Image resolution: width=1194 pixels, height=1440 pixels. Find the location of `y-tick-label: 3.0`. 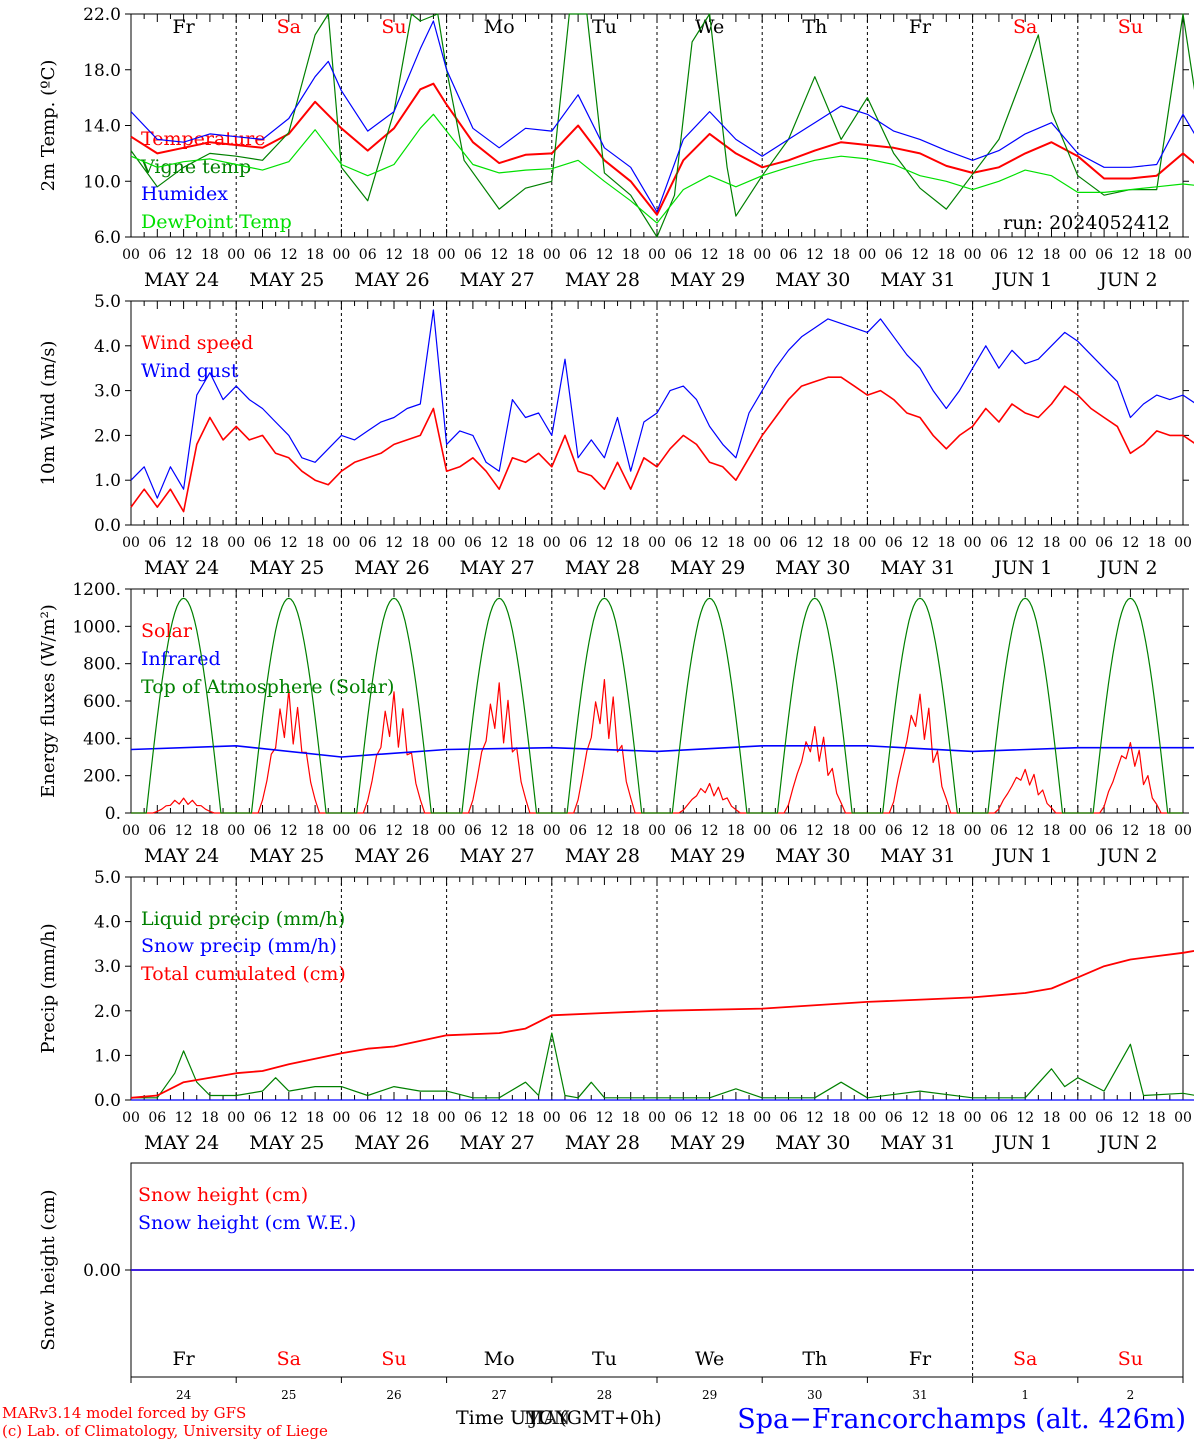

y-tick-label: 3.0 is located at coordinates (107, 392).